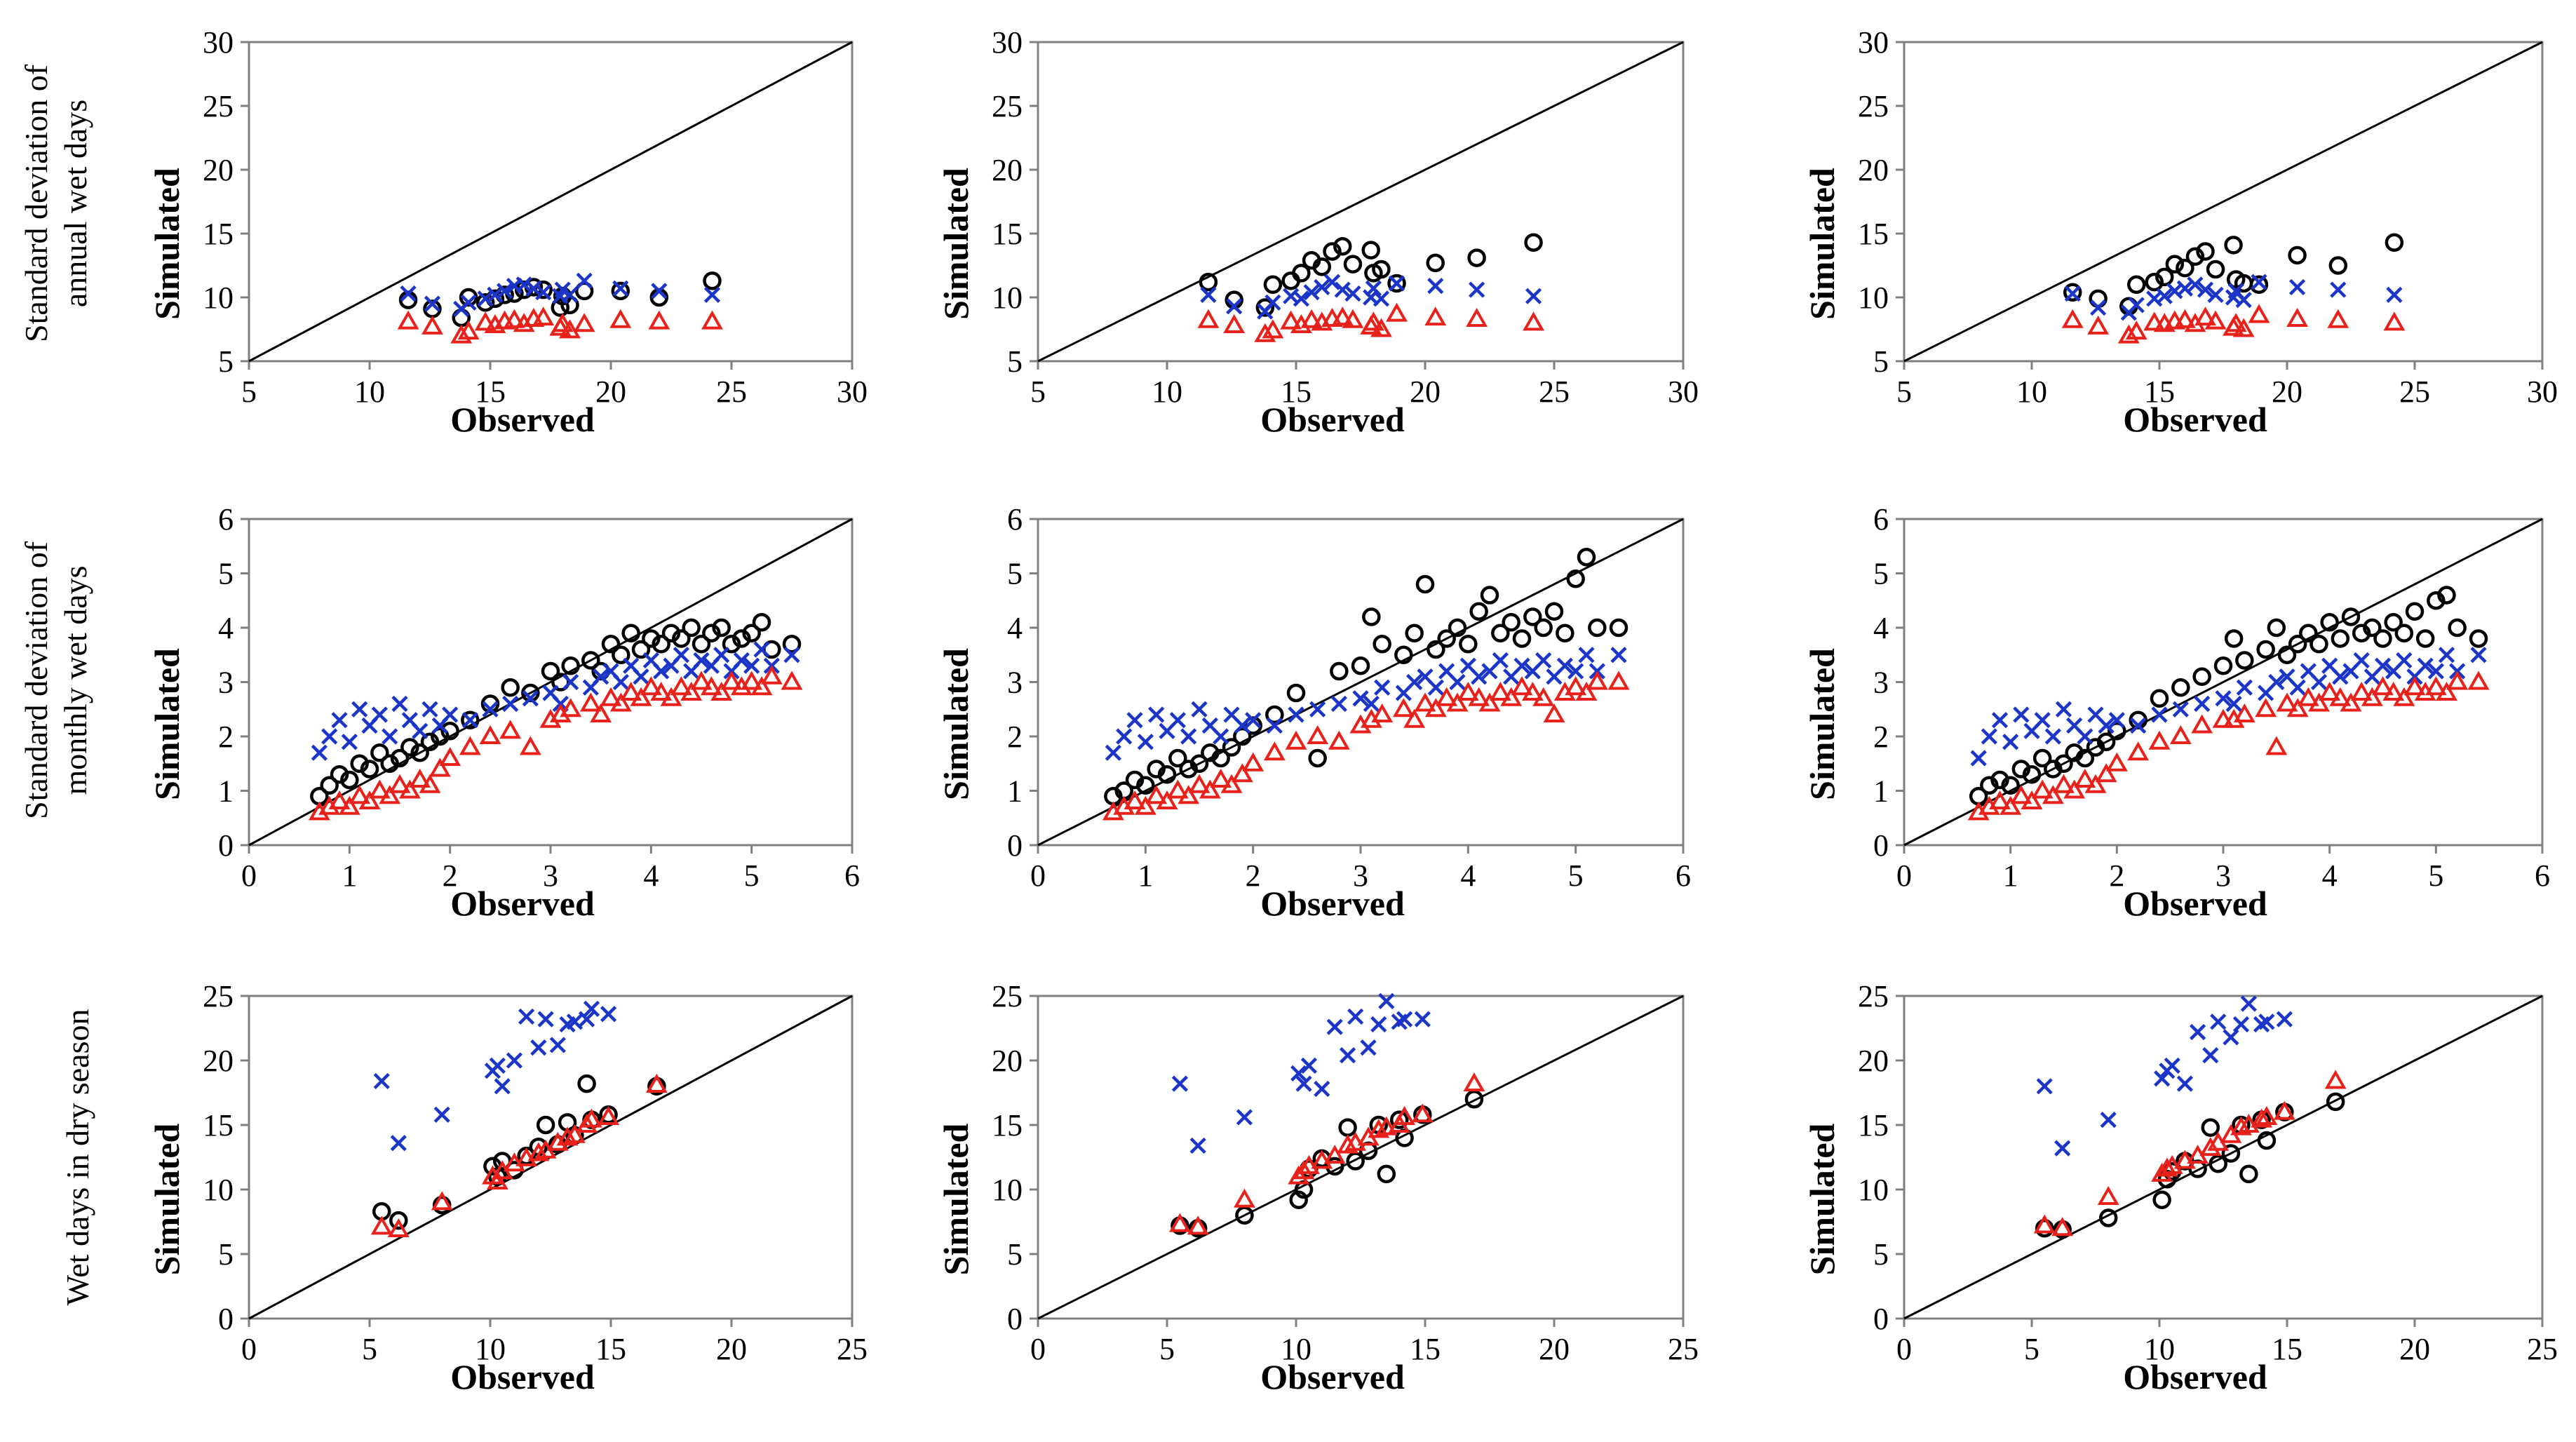  Describe the element at coordinates (1425, 1349) in the screenshot. I see `x-tick-label: 15` at that location.